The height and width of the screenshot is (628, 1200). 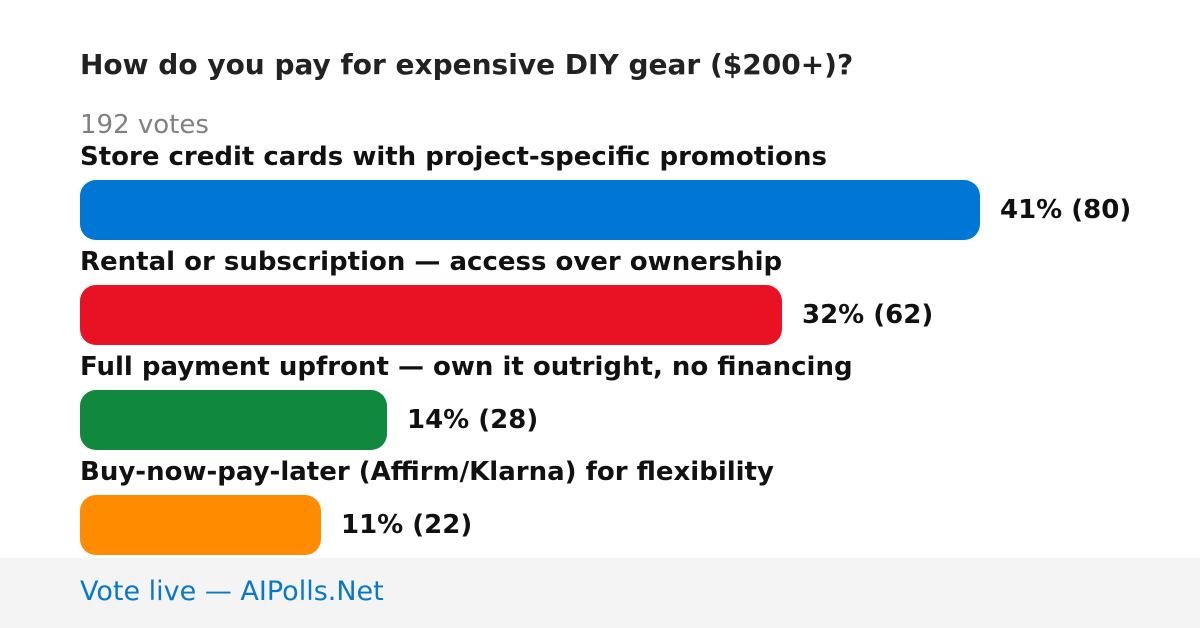 What do you see at coordinates (407, 525) in the screenshot?
I see `option-value-label: 11% (22)` at bounding box center [407, 525].